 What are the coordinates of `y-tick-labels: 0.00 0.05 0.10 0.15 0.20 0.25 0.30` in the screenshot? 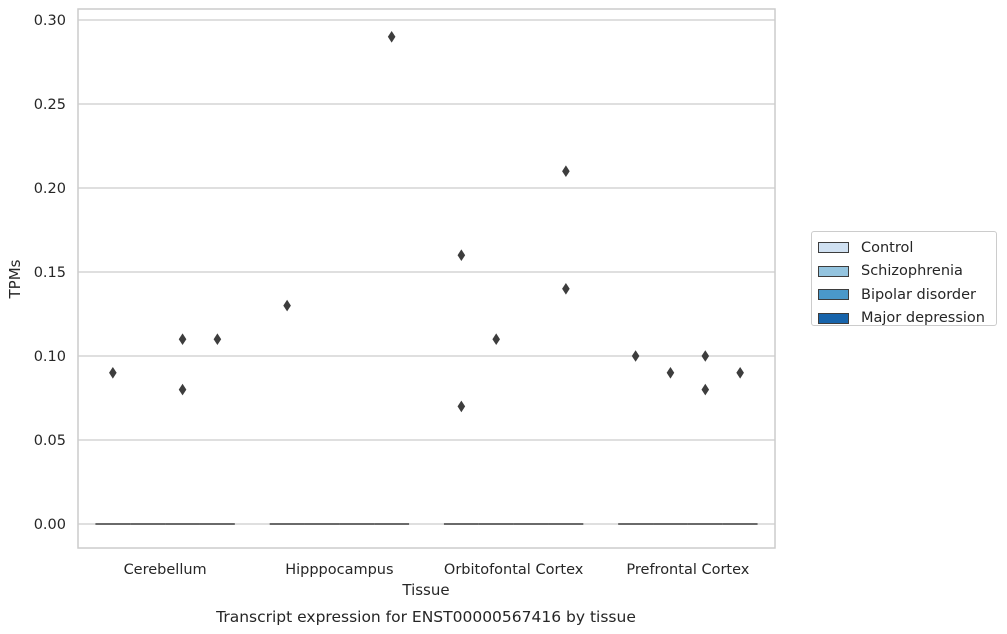 It's located at (50, 273).